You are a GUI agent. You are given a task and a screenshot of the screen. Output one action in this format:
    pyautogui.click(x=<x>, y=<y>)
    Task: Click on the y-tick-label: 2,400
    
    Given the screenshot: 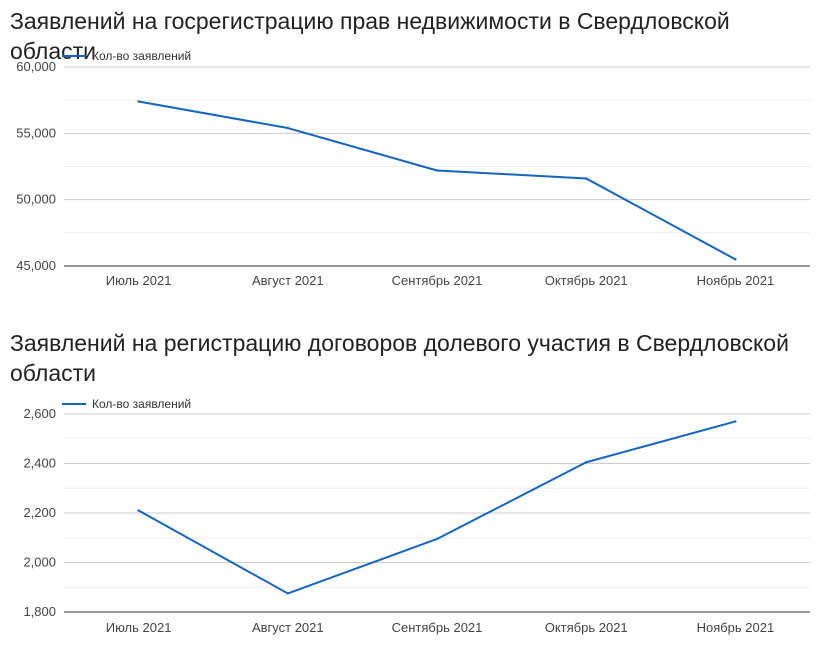 What is the action you would take?
    pyautogui.click(x=39, y=463)
    